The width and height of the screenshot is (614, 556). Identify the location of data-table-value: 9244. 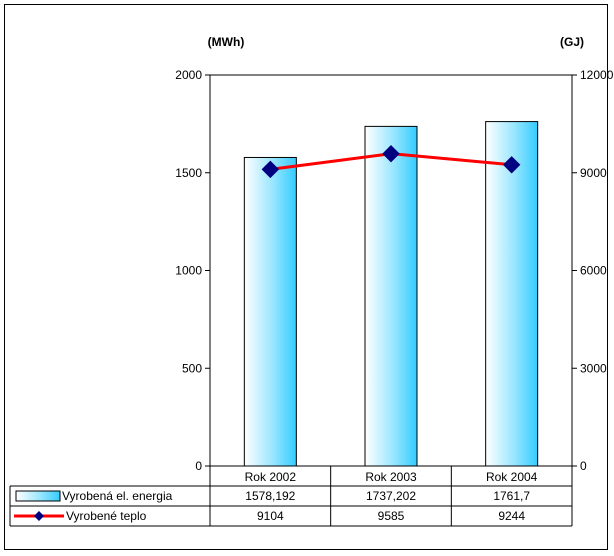
(511, 516).